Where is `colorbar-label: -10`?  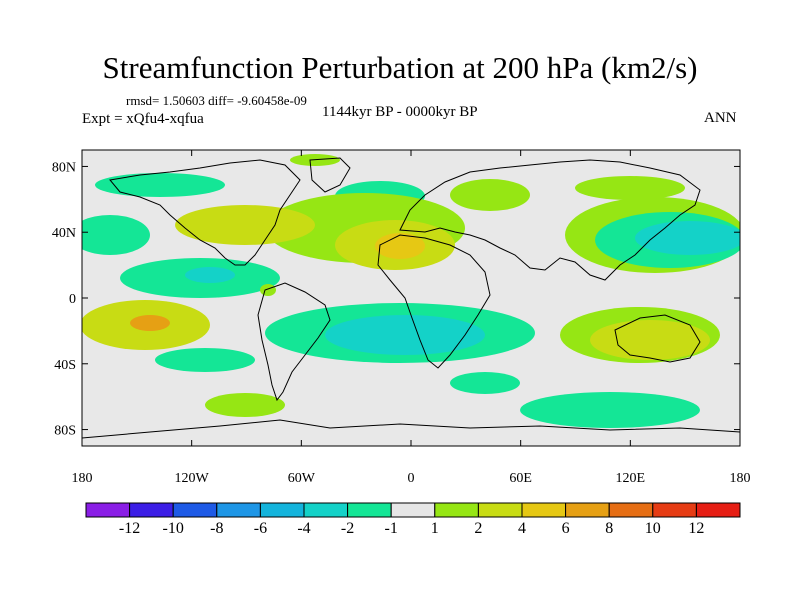 colorbar-label: -10 is located at coordinates (173, 528).